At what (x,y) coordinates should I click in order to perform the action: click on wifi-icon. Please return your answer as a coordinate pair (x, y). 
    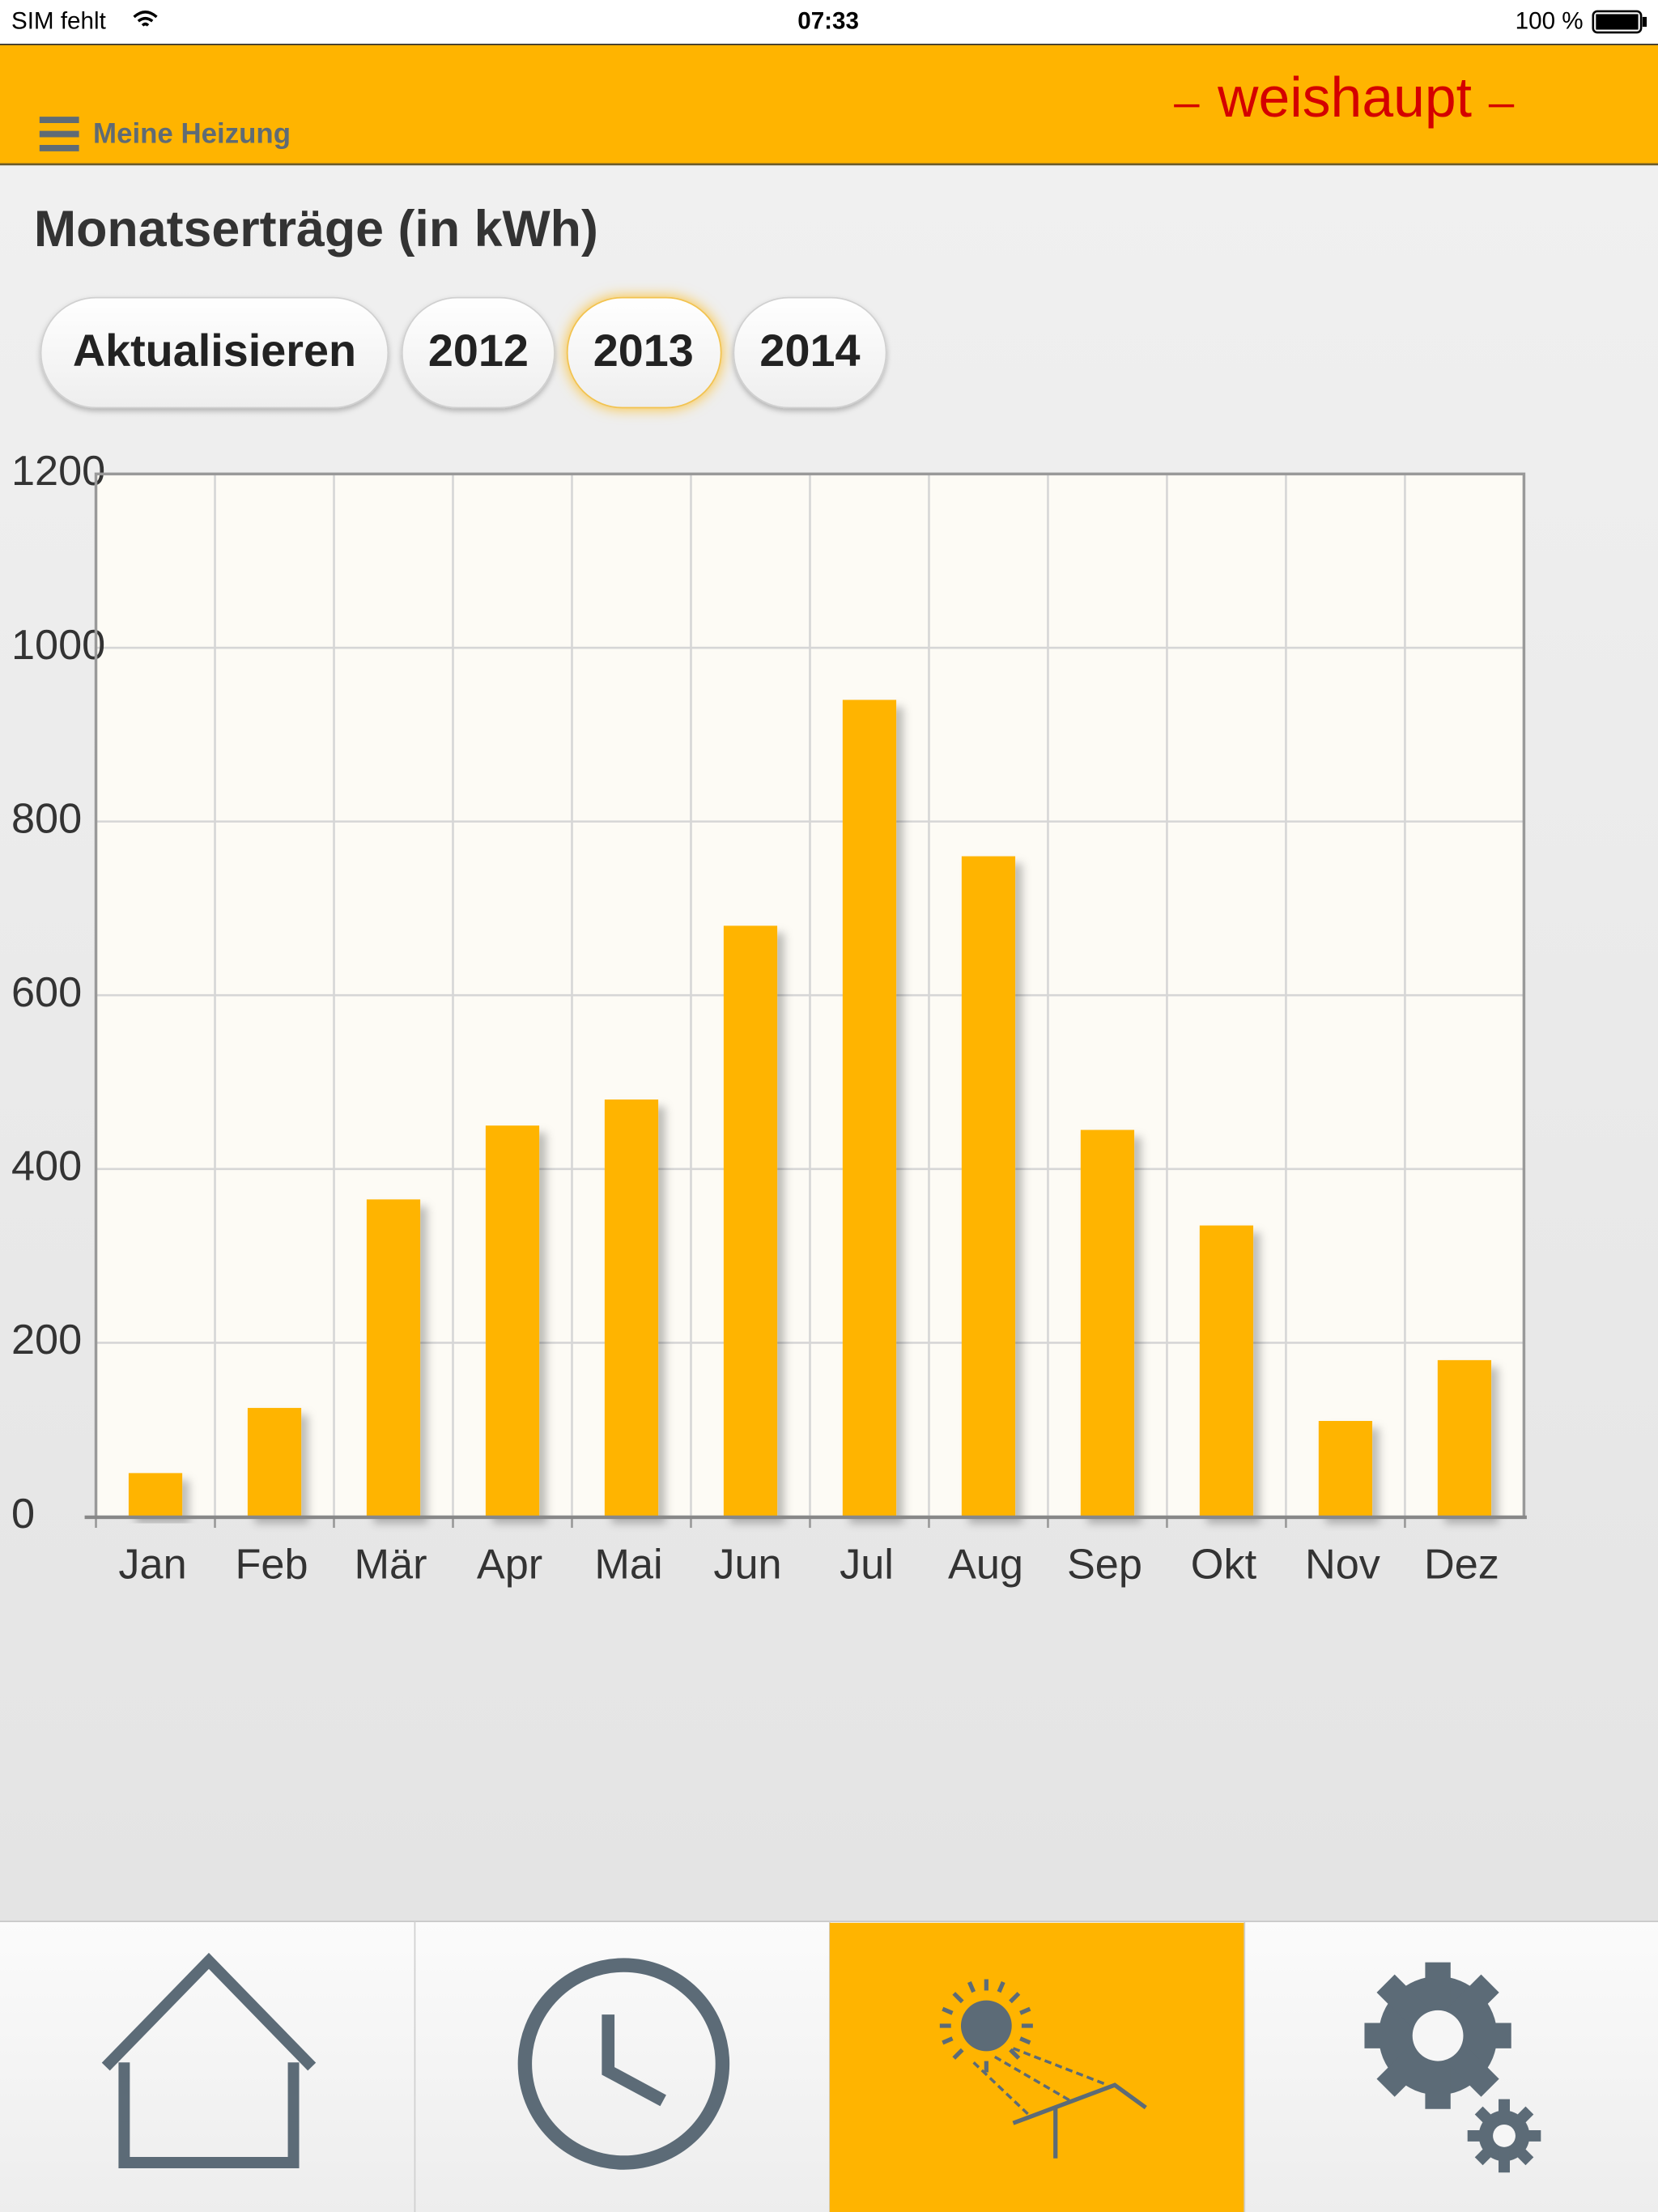
    Looking at the image, I should click on (145, 19).